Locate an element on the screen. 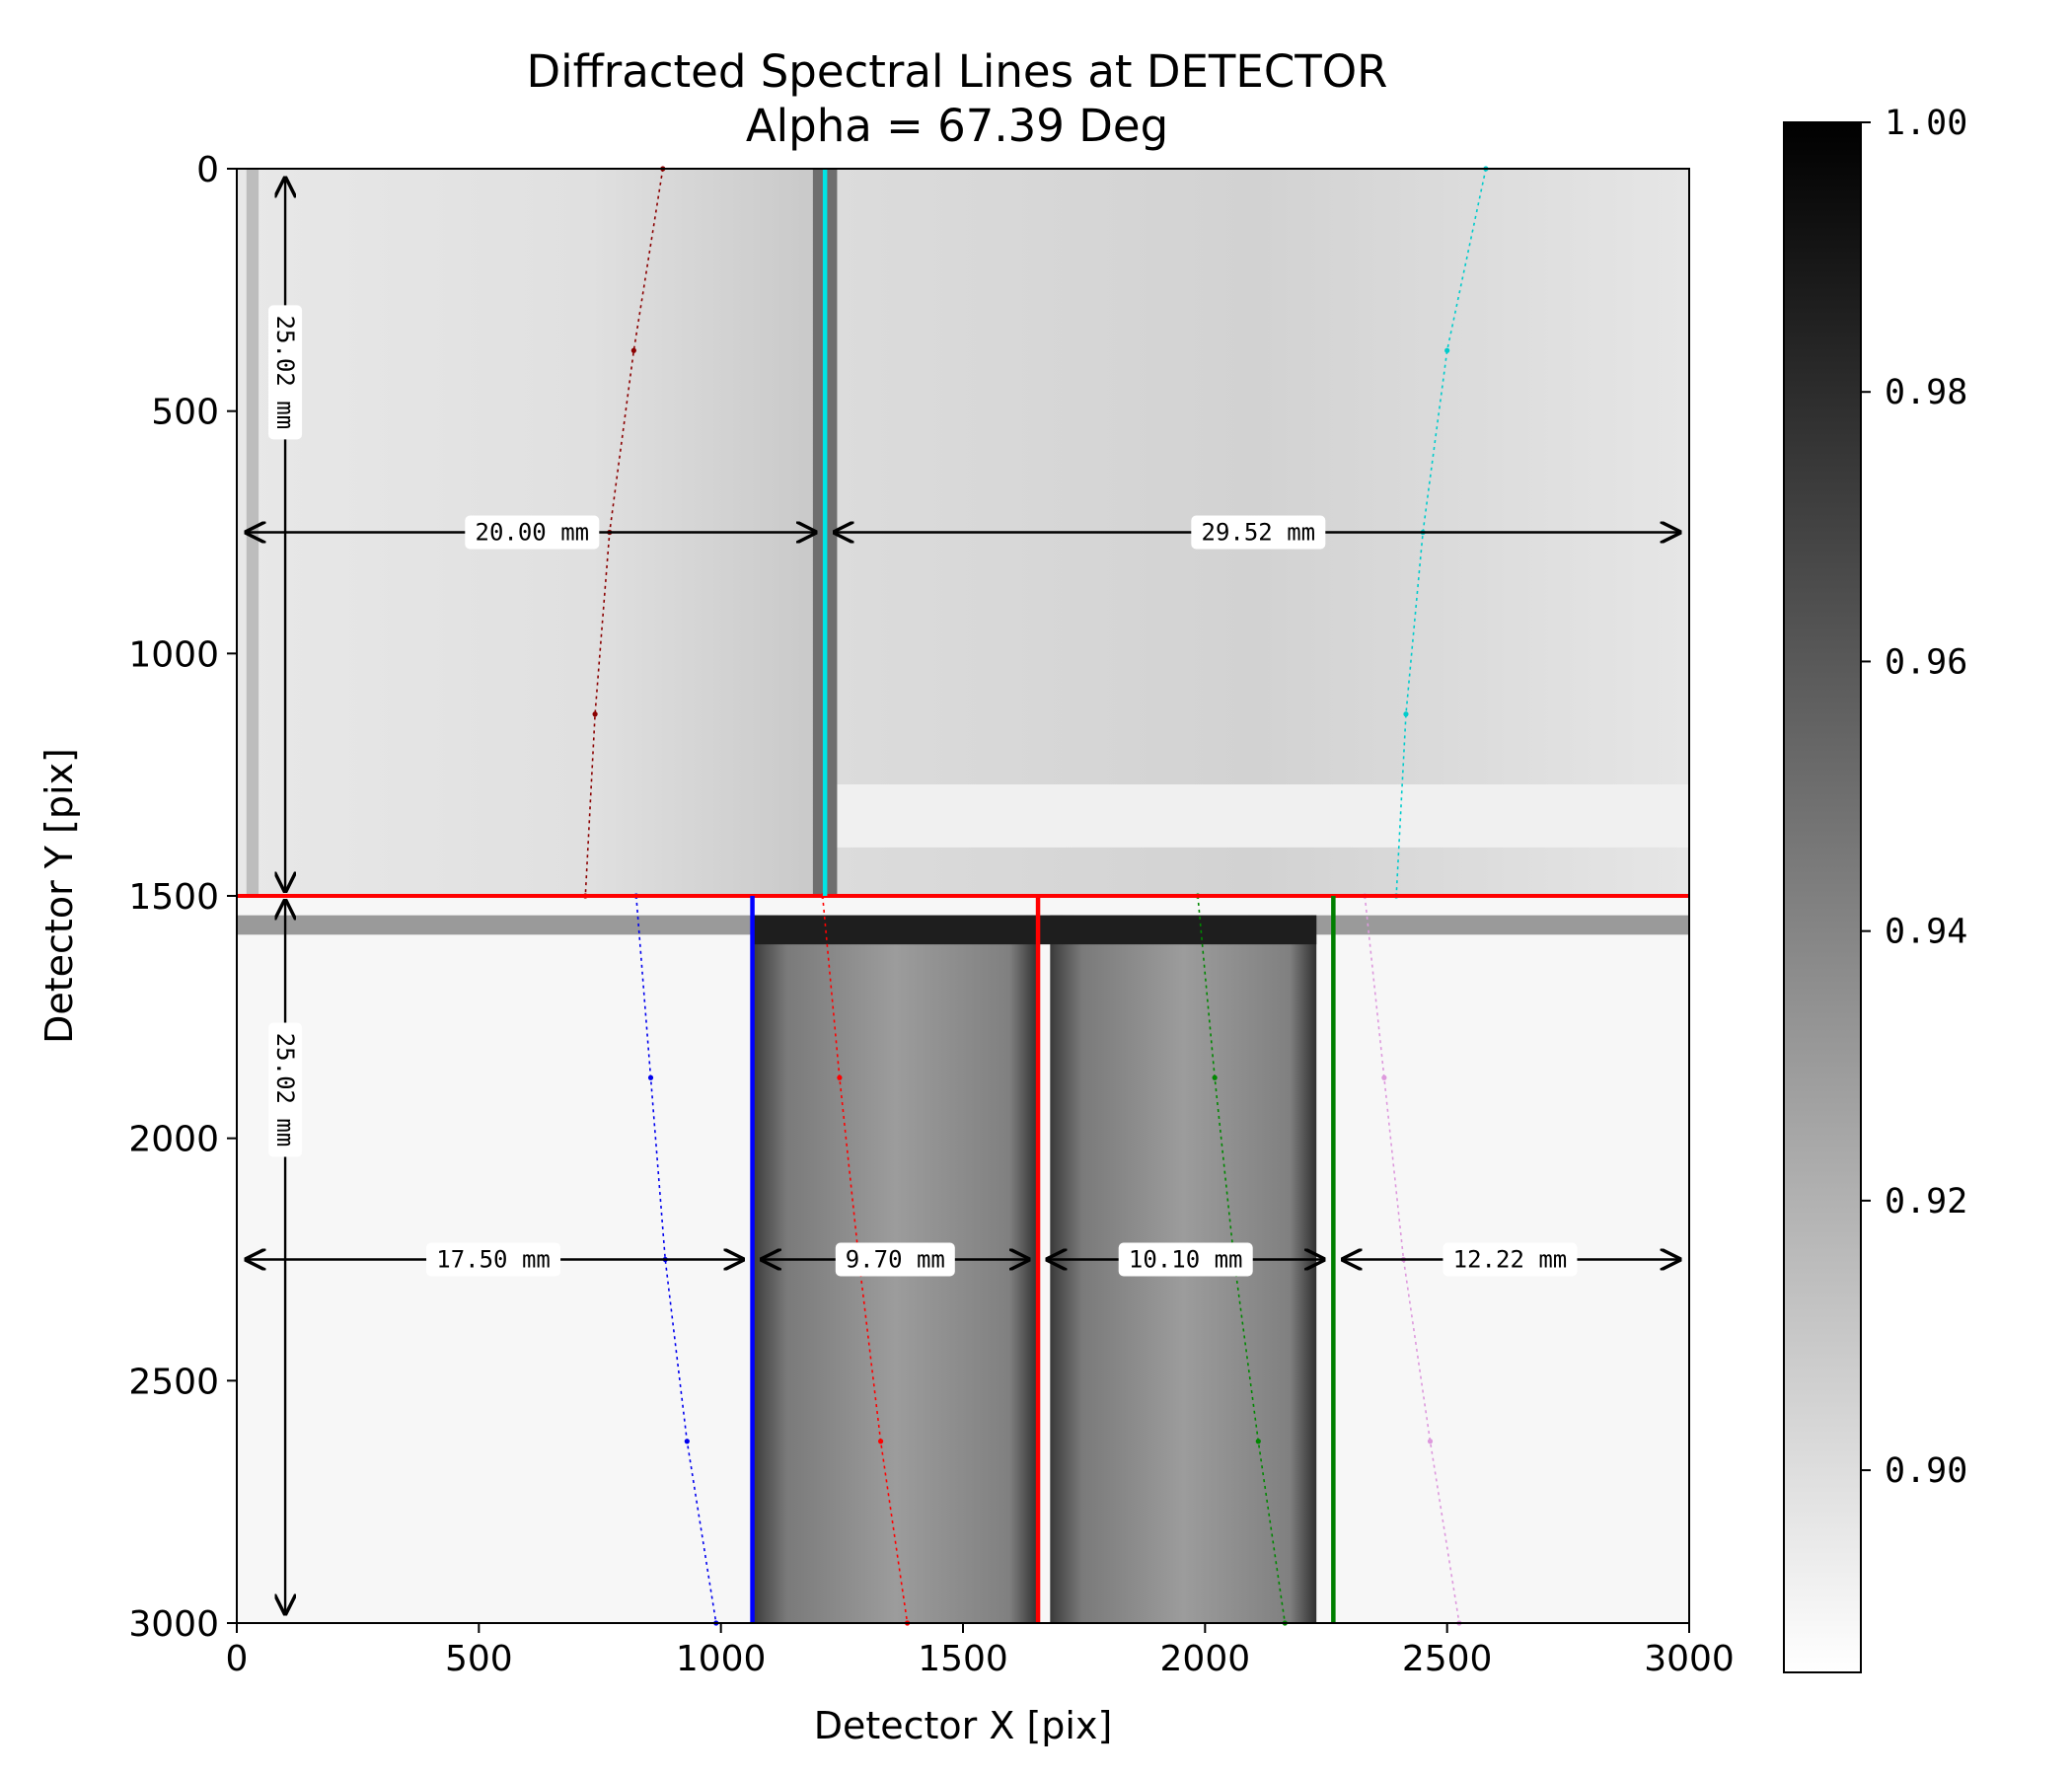  dimension-5: 17.50 mm is located at coordinates (495, 1260).